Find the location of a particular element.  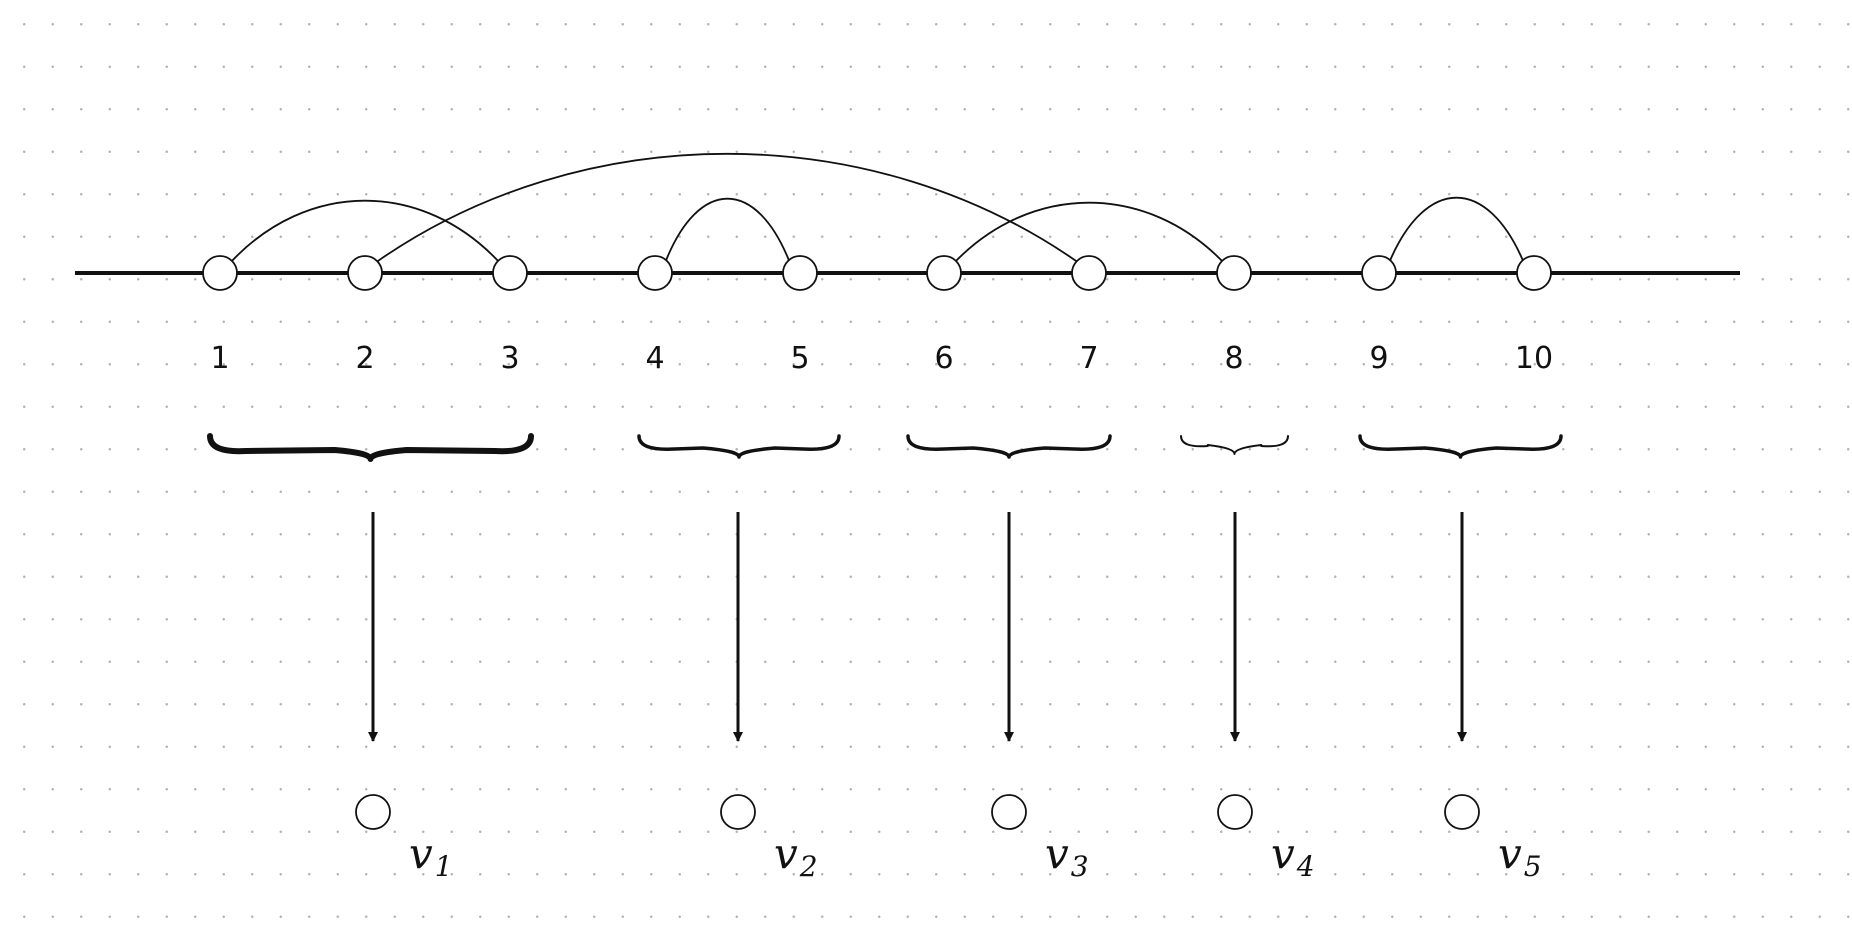

vertex-label-v1: v1 is located at coordinates (431, 856).